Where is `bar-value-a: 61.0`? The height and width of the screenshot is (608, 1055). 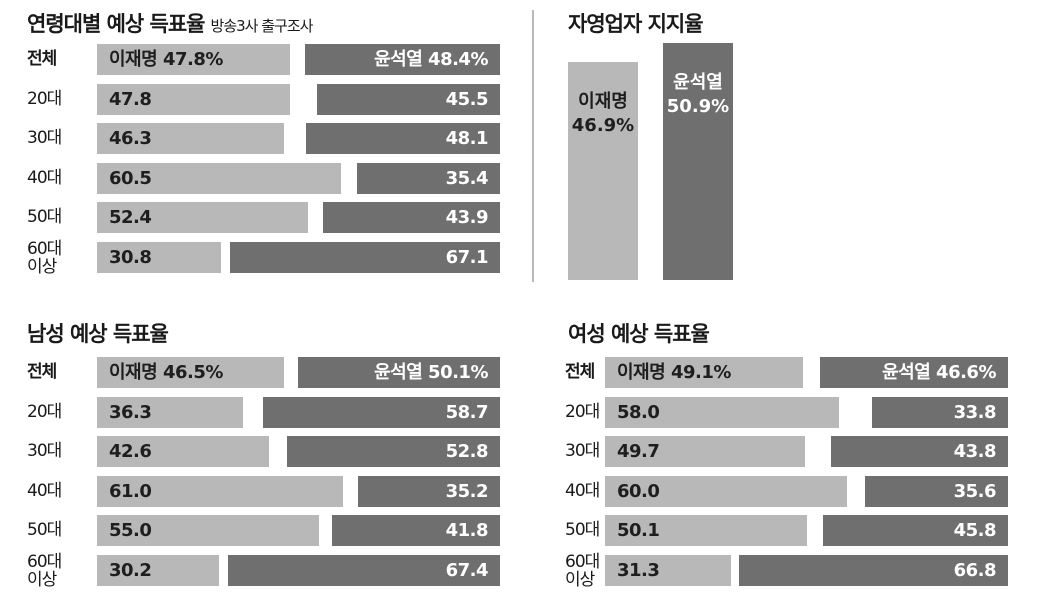
bar-value-a: 61.0 is located at coordinates (130, 491).